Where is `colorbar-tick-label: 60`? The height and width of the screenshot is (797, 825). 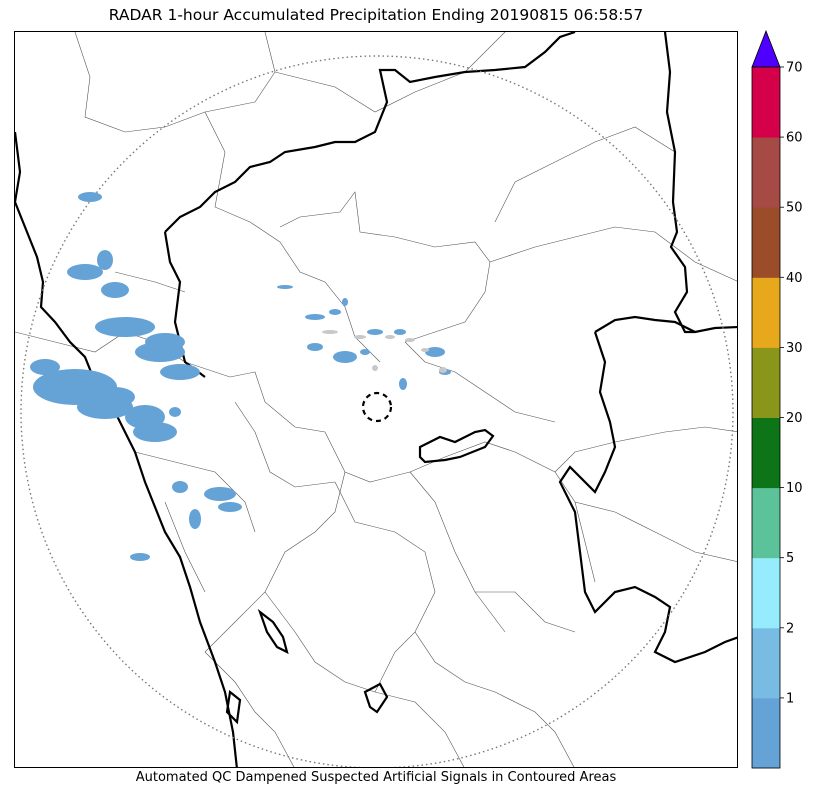 colorbar-tick-label: 60 is located at coordinates (794, 138).